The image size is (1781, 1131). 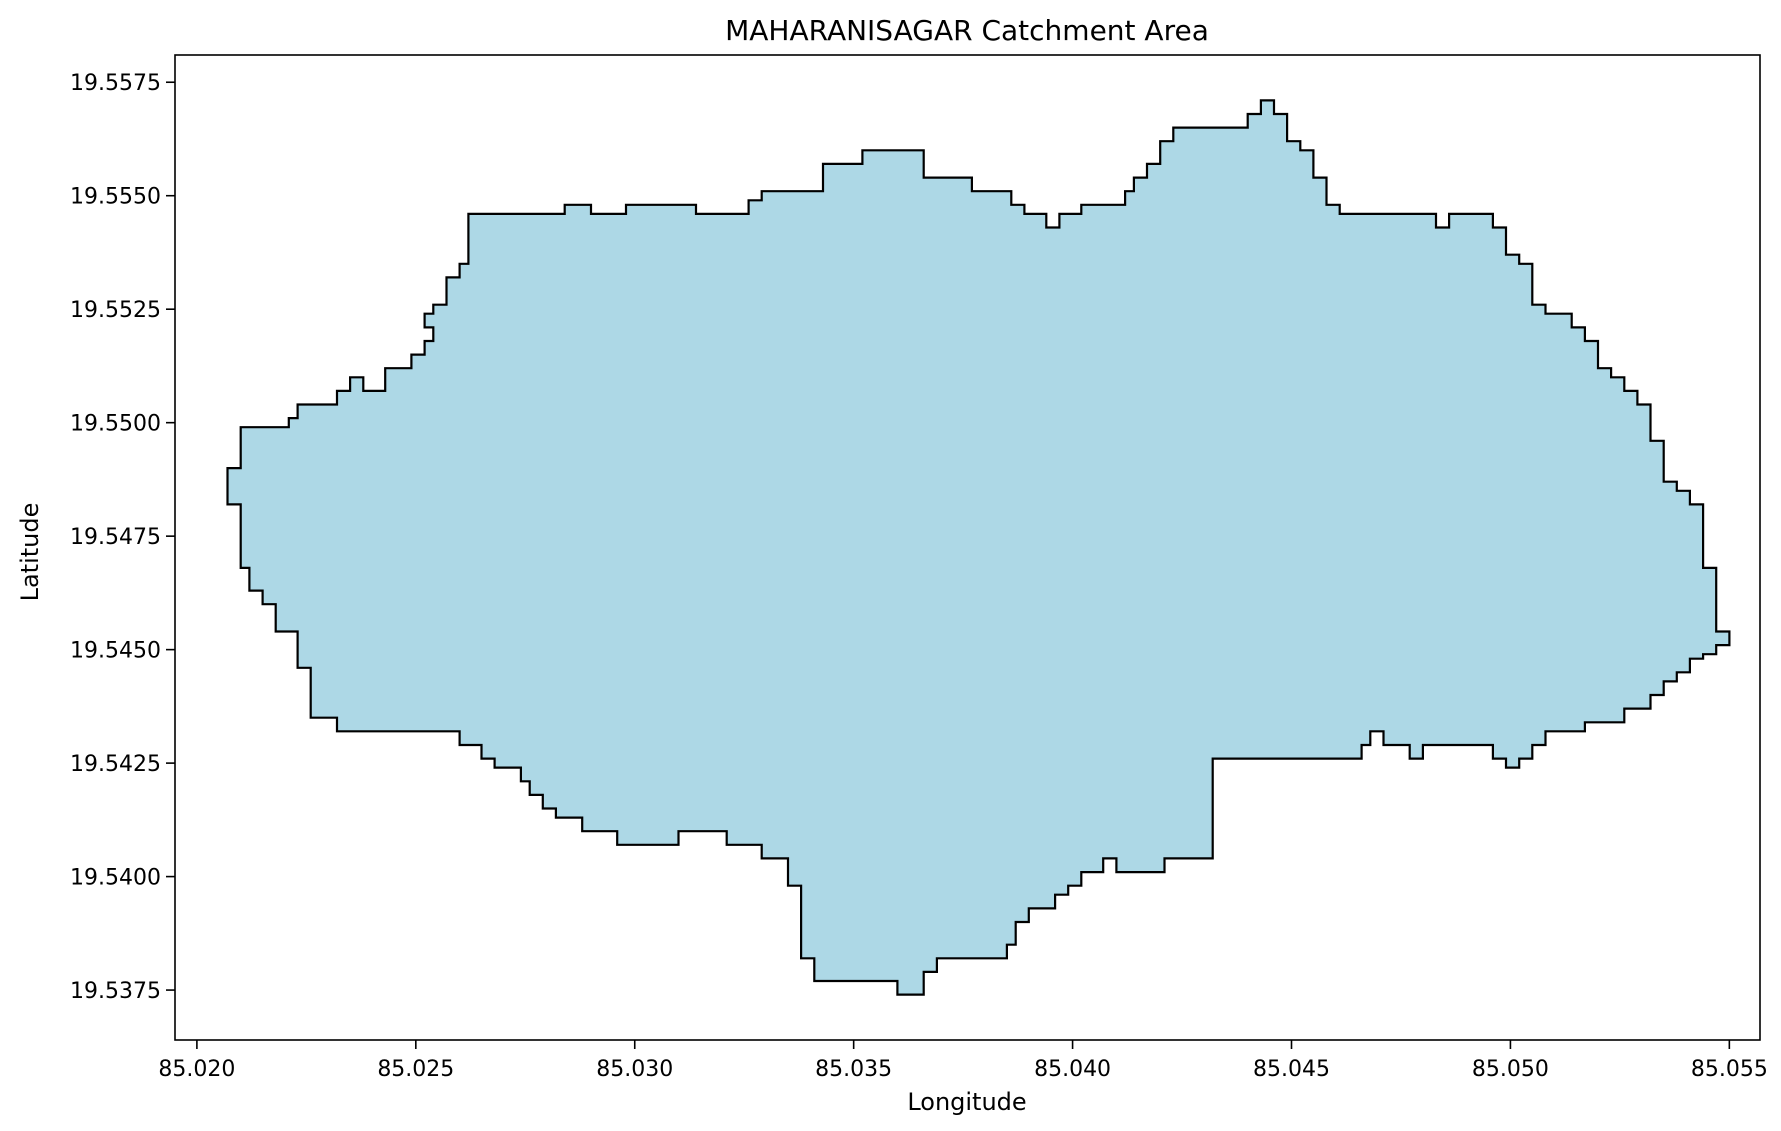 What do you see at coordinates (115, 310) in the screenshot?
I see `y-tick-label: 19.5525` at bounding box center [115, 310].